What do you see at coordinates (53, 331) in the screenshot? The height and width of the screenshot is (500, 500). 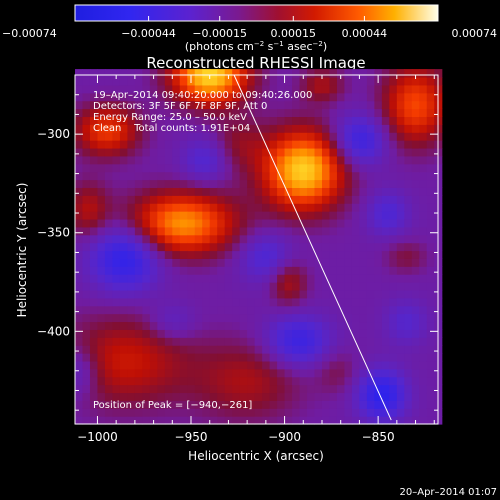 I see `y-tick-label: −400` at bounding box center [53, 331].